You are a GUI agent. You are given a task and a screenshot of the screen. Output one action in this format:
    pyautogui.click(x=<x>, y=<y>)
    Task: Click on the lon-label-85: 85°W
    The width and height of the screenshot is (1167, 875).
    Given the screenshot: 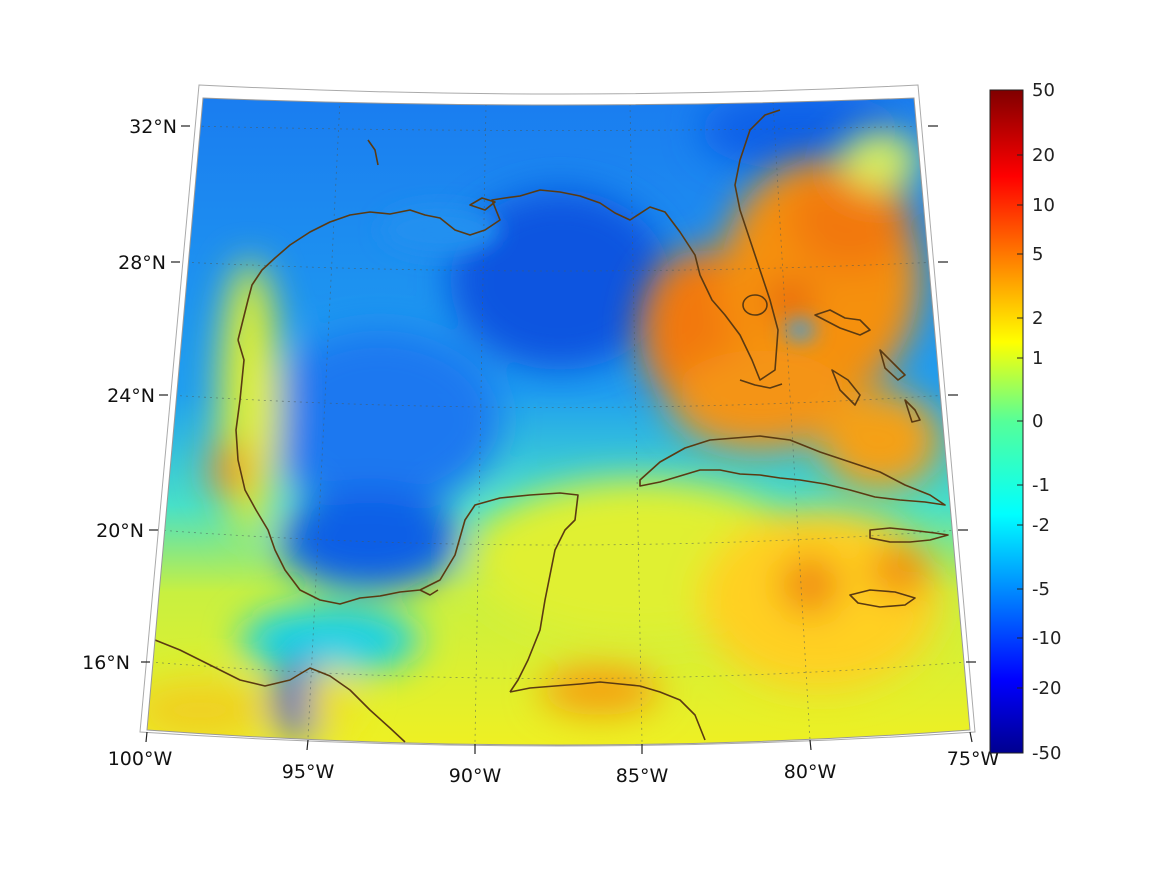 What is the action you would take?
    pyautogui.click(x=642, y=776)
    